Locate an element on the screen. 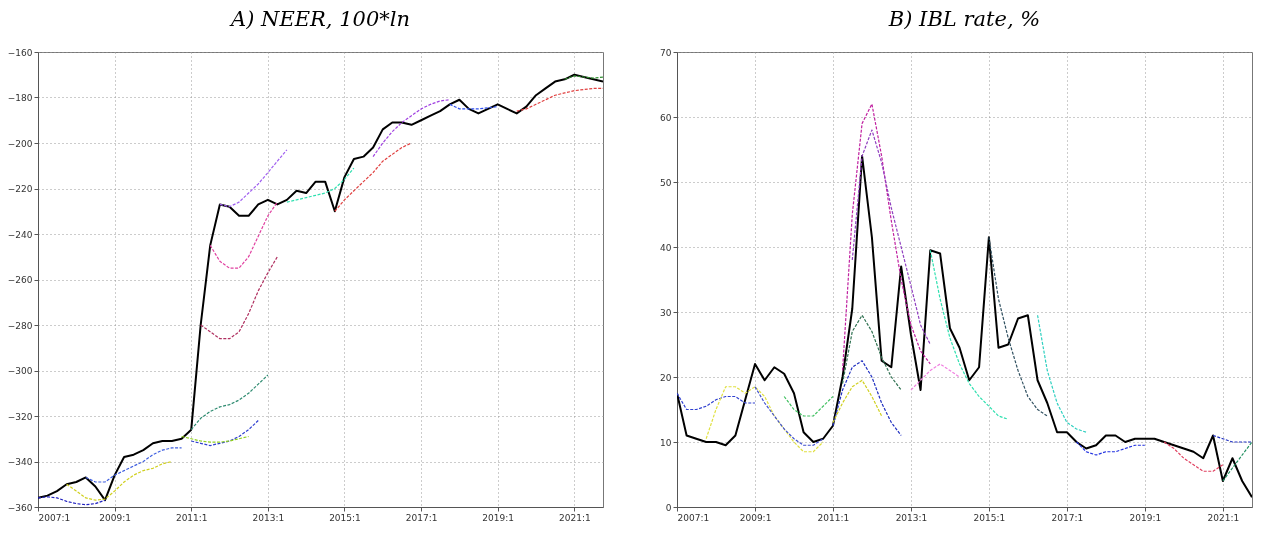 The width and height of the screenshot is (1263, 557). y-tick-label: −280 is located at coordinates (20, 325).